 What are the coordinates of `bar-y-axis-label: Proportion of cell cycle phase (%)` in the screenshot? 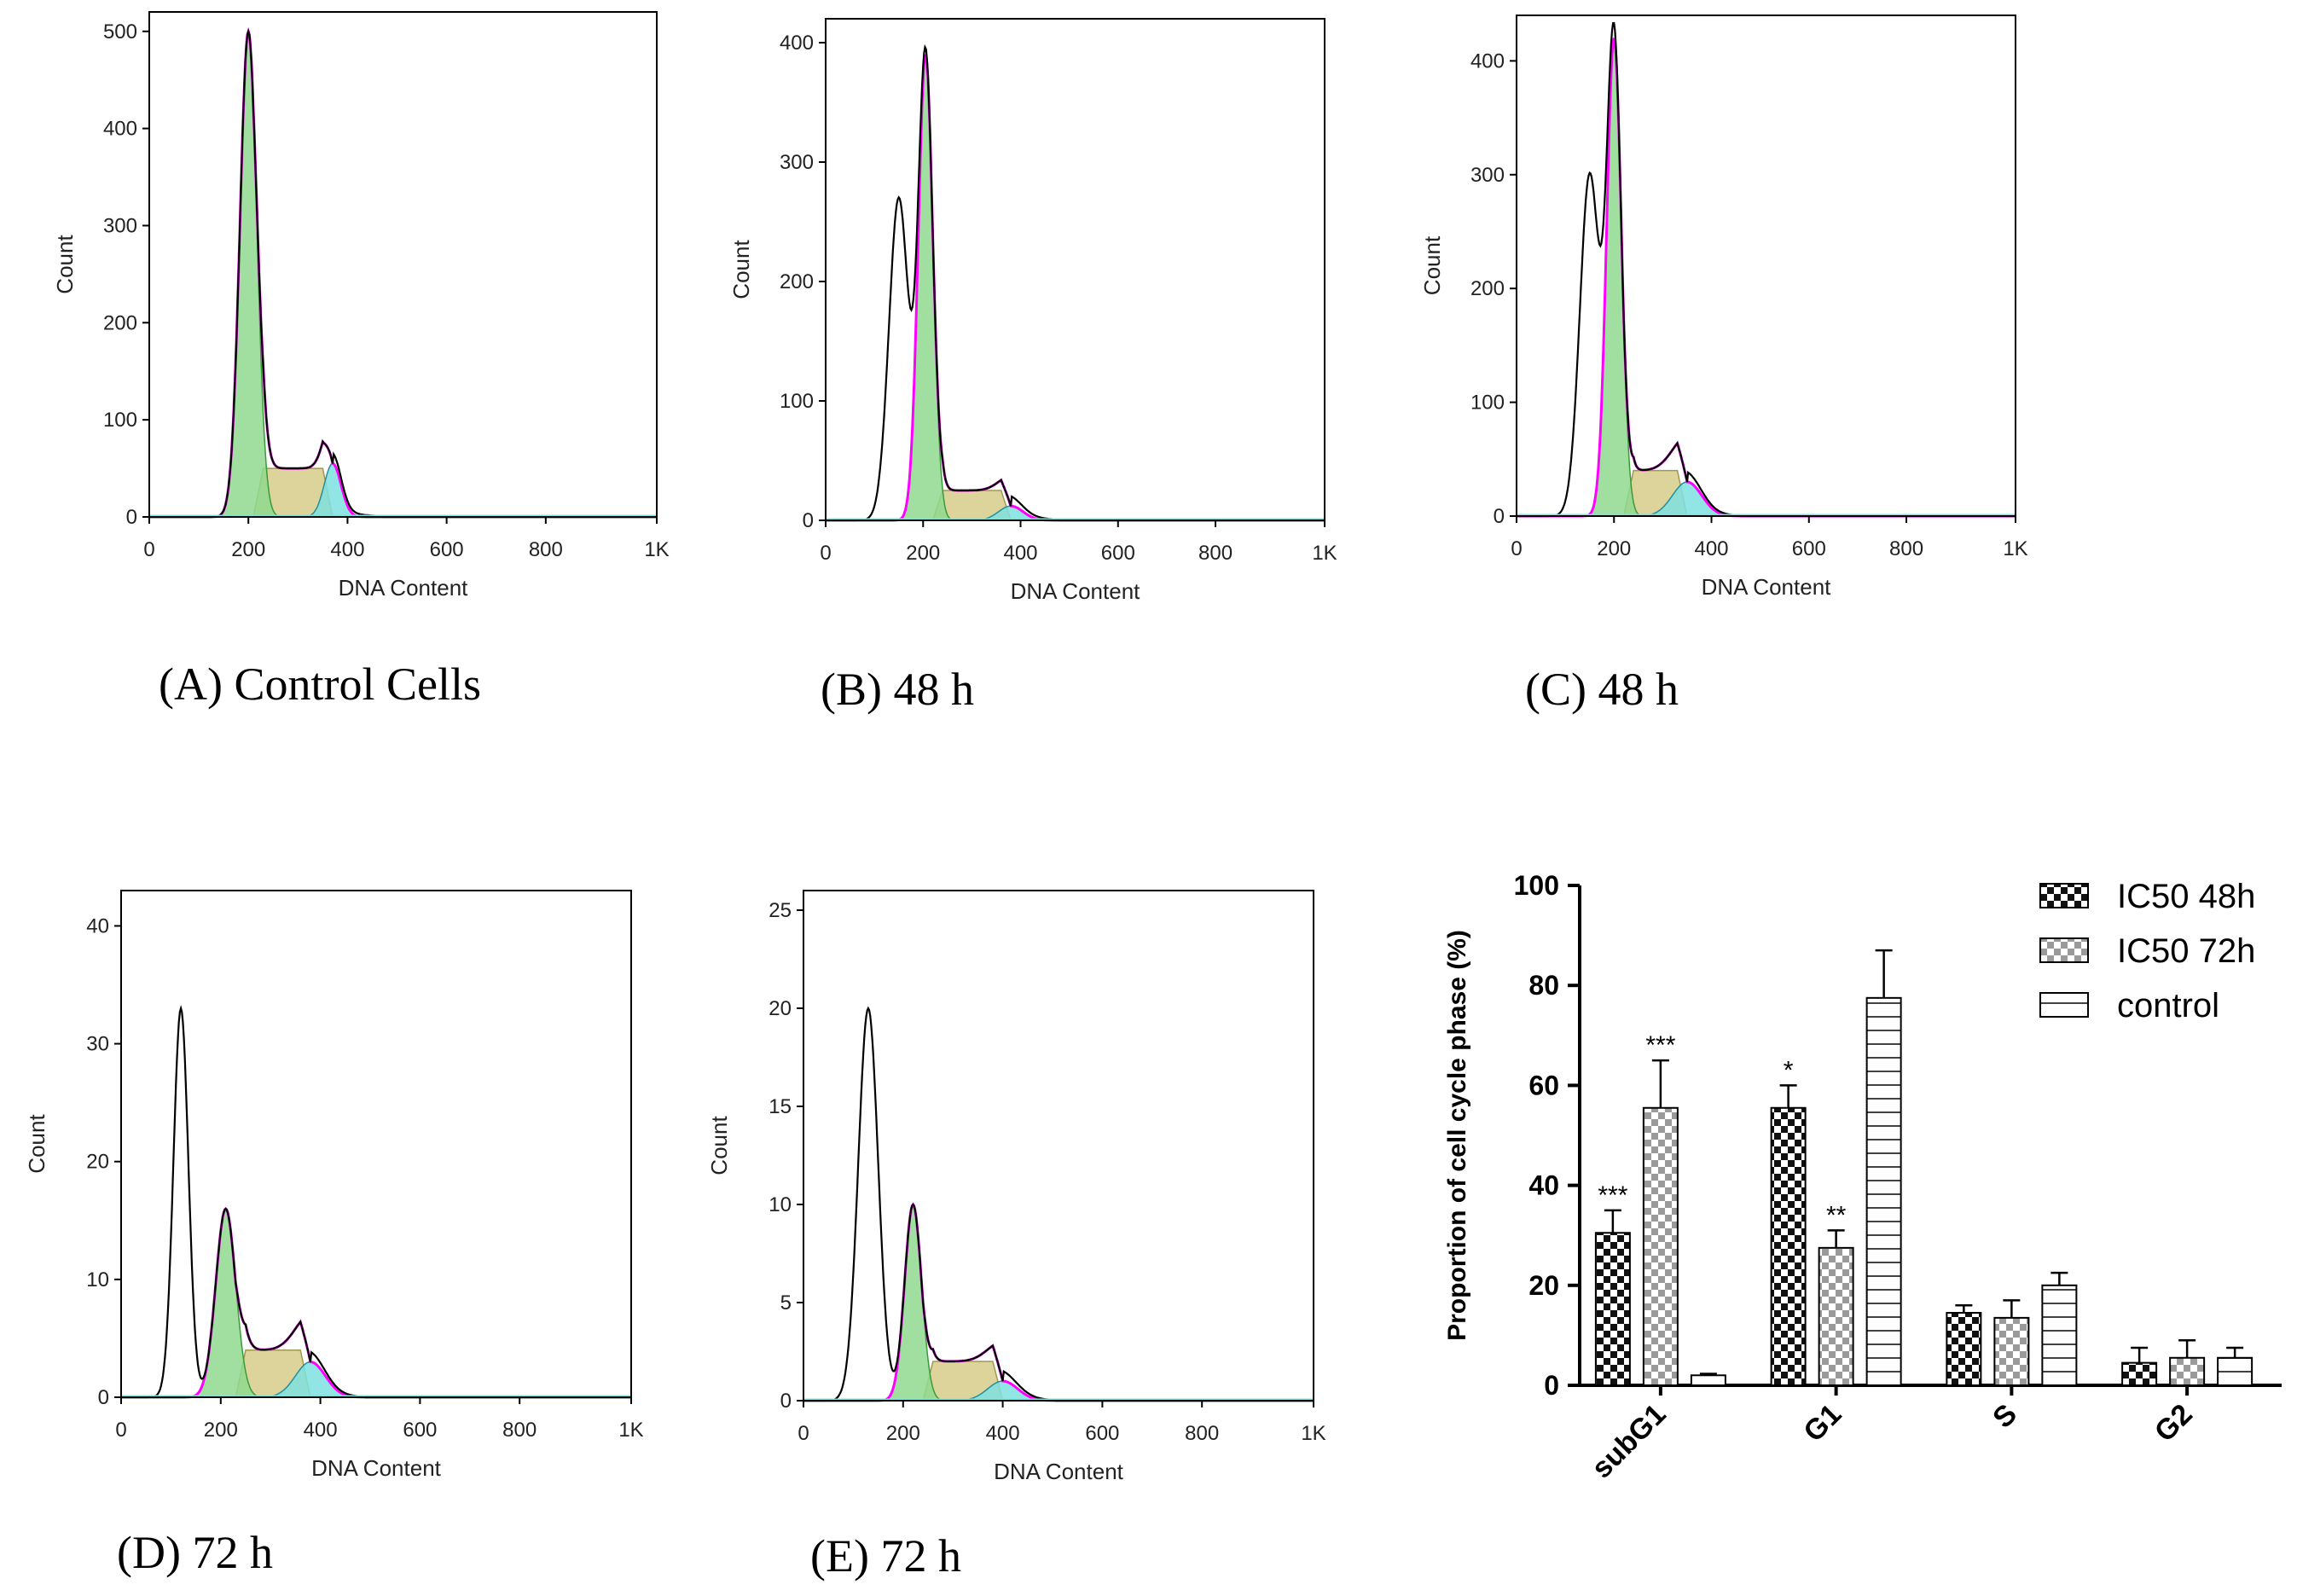 It's located at (1457, 1135).